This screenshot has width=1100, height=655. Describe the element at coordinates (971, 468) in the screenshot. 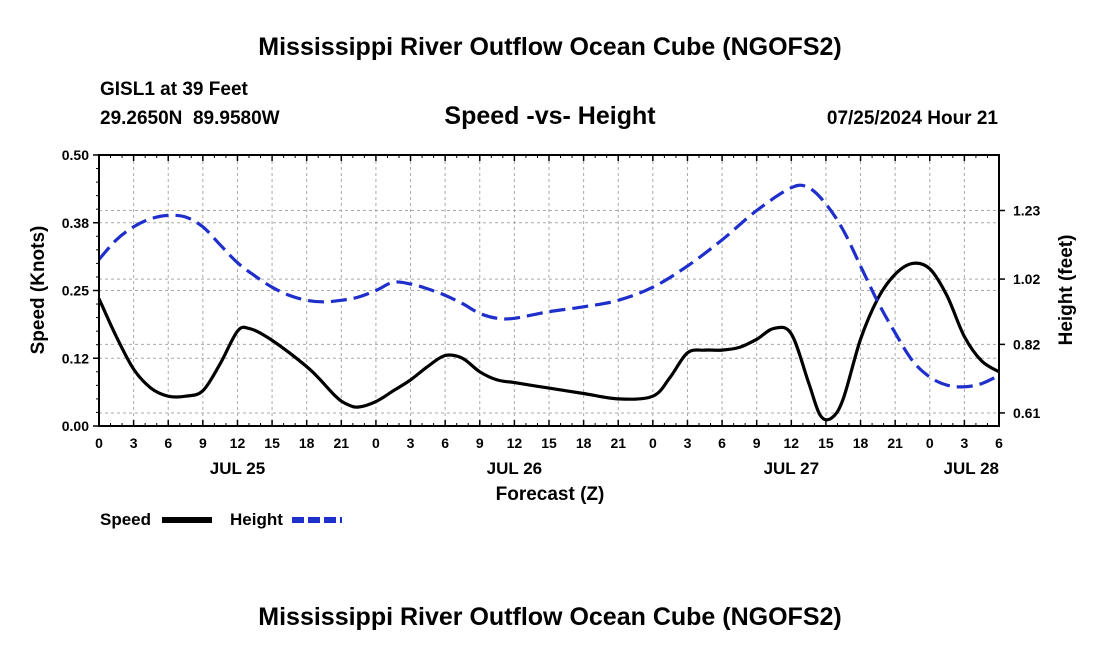

I see `date-label: JUL 28` at that location.